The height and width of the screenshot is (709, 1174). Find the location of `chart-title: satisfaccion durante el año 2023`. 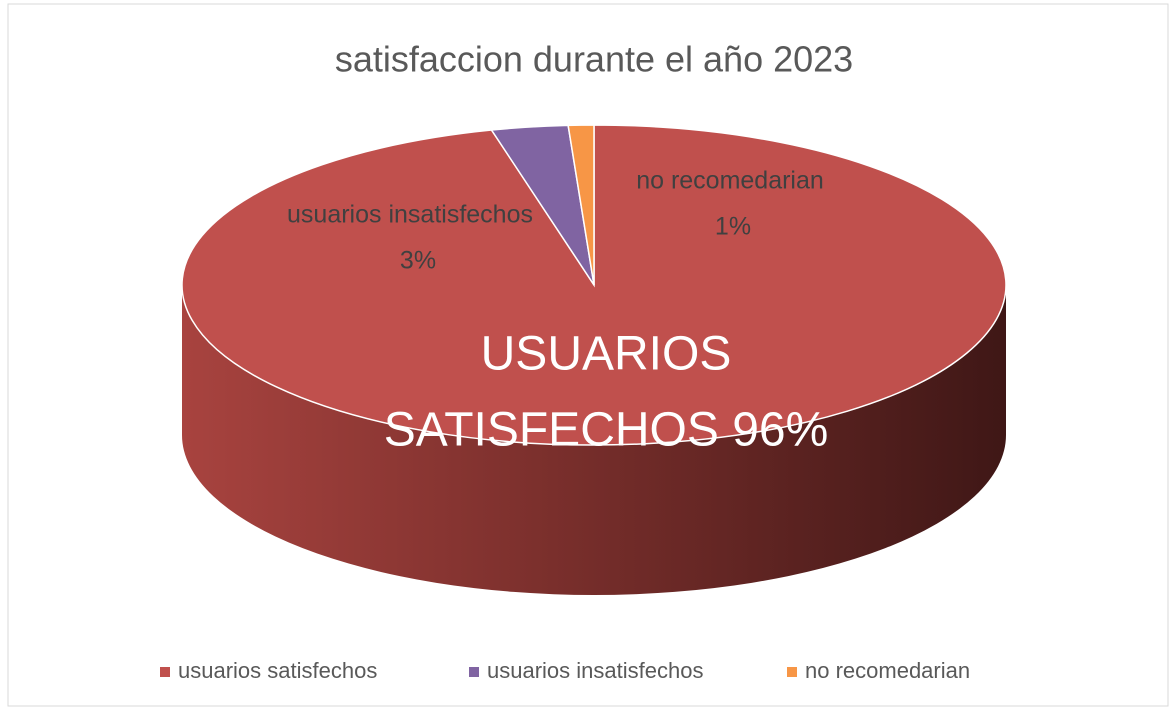

chart-title: satisfaccion durante el año 2023 is located at coordinates (594, 59).